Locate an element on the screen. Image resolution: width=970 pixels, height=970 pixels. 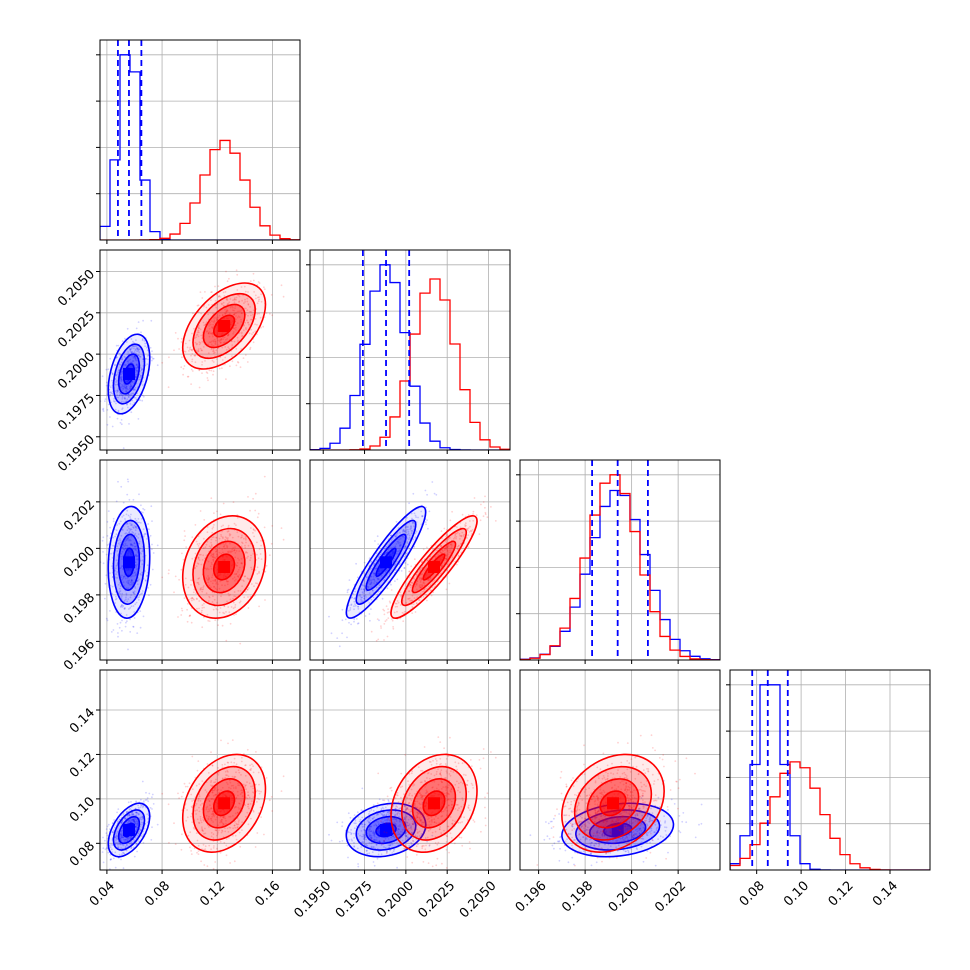
density-peak is located at coordinates (224, 326).